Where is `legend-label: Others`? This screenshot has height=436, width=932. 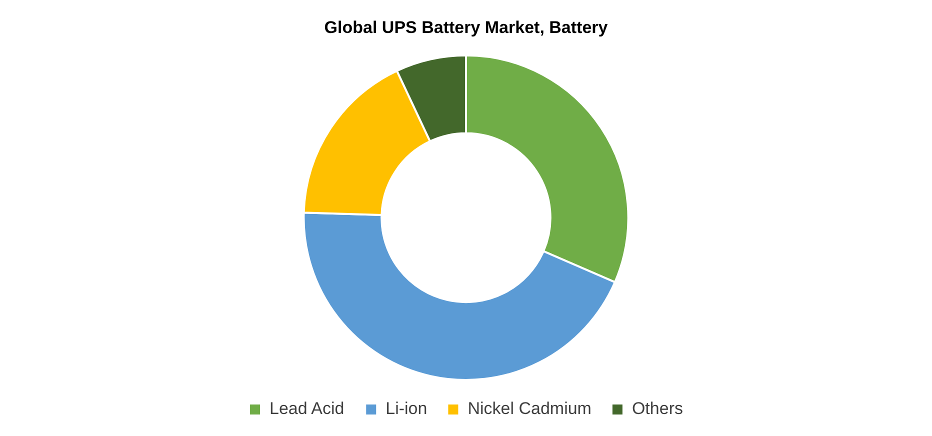 legend-label: Others is located at coordinates (657, 408).